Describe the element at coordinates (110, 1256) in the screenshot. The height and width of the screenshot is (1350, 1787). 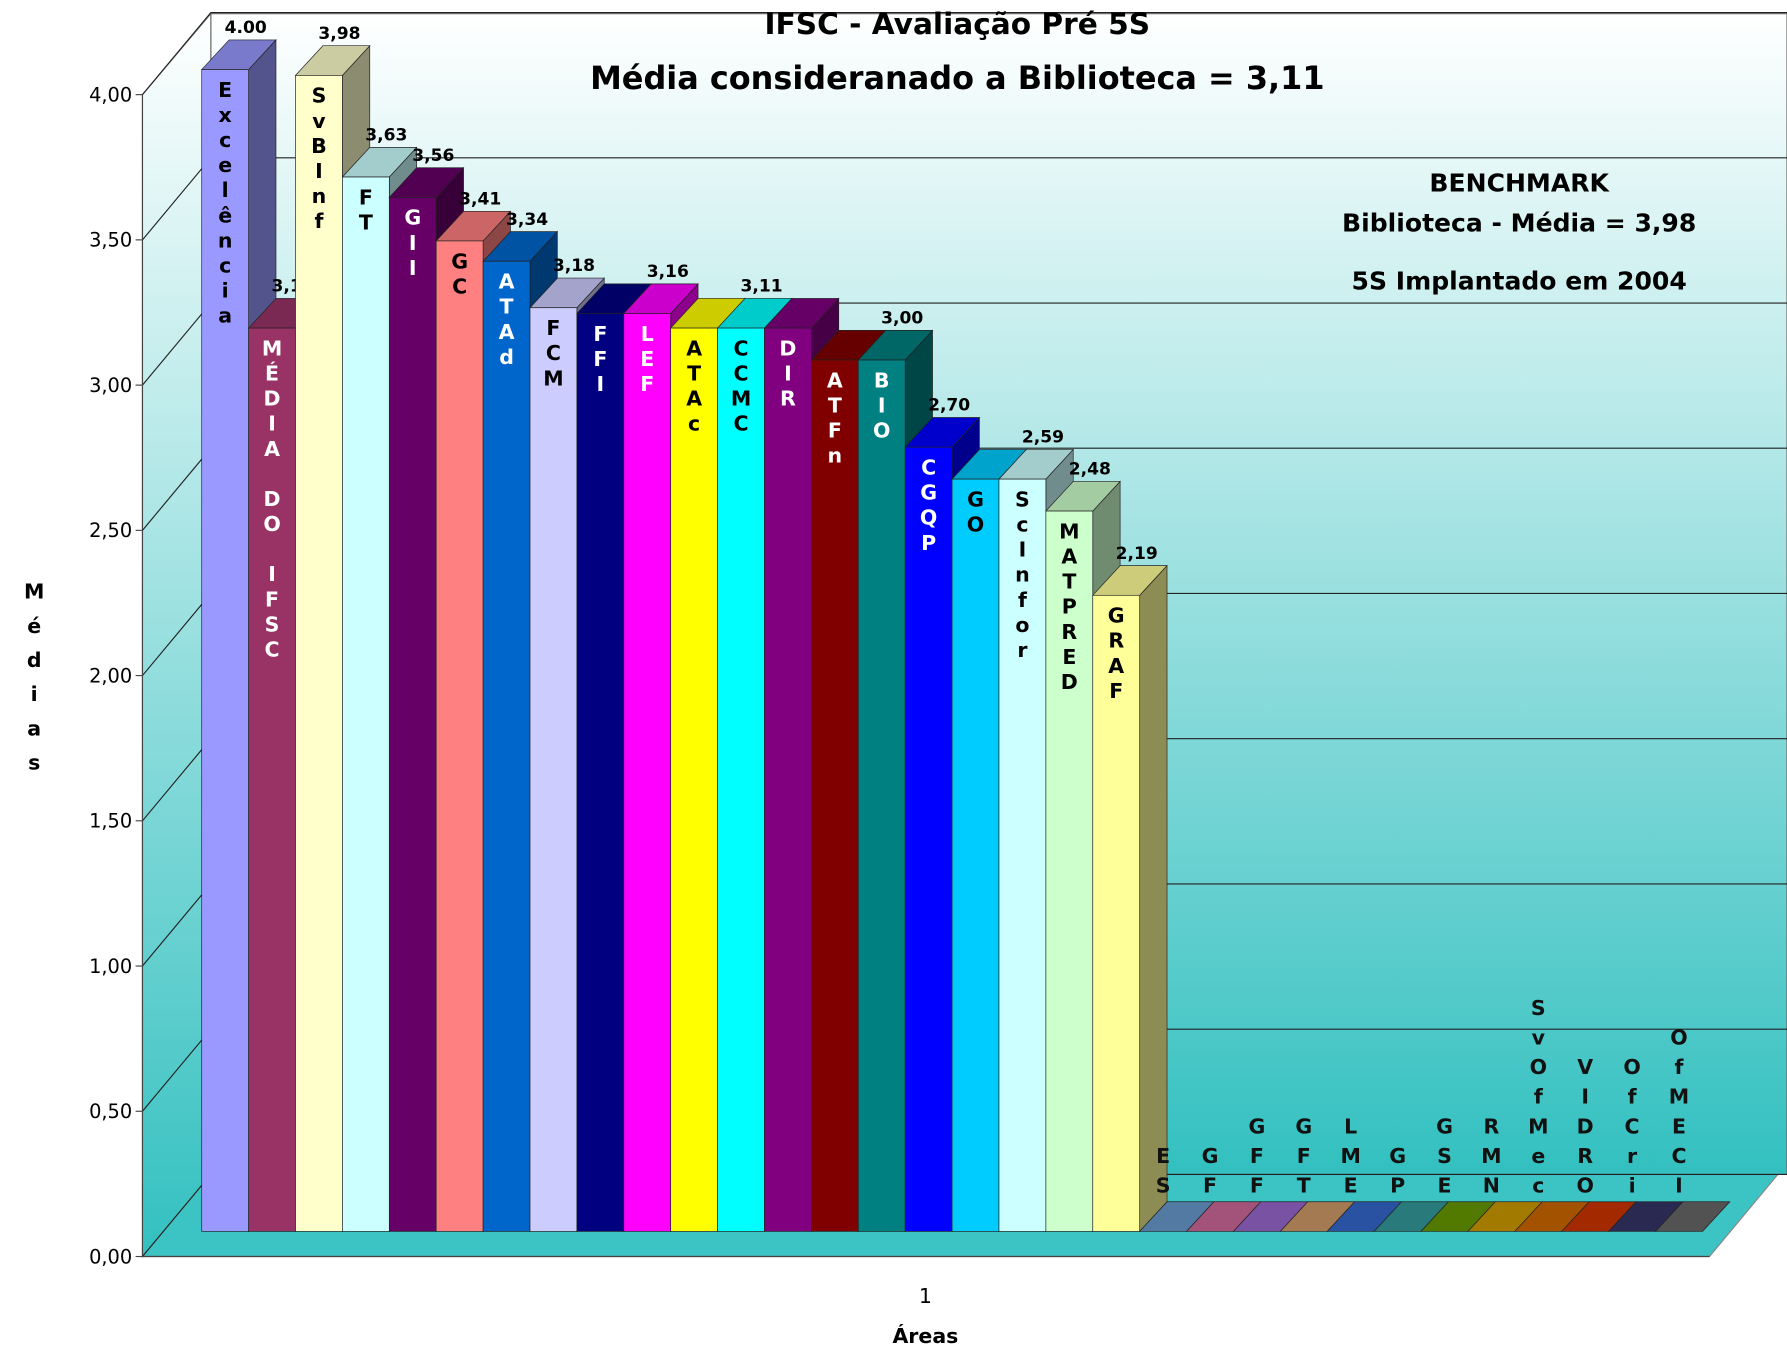
I see `y-tick-label: 0,00` at that location.